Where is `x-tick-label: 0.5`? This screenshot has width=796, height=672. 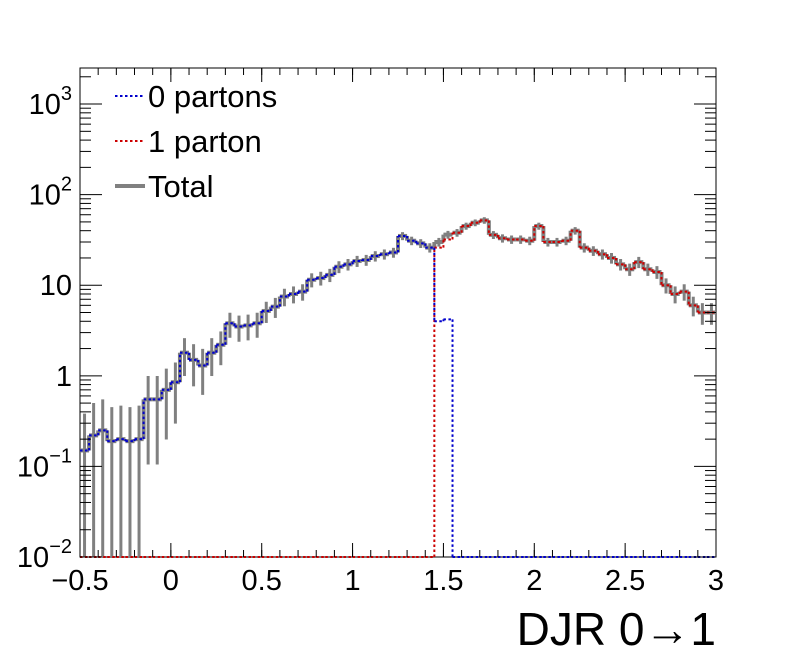 x-tick-label: 0.5 is located at coordinates (262, 581).